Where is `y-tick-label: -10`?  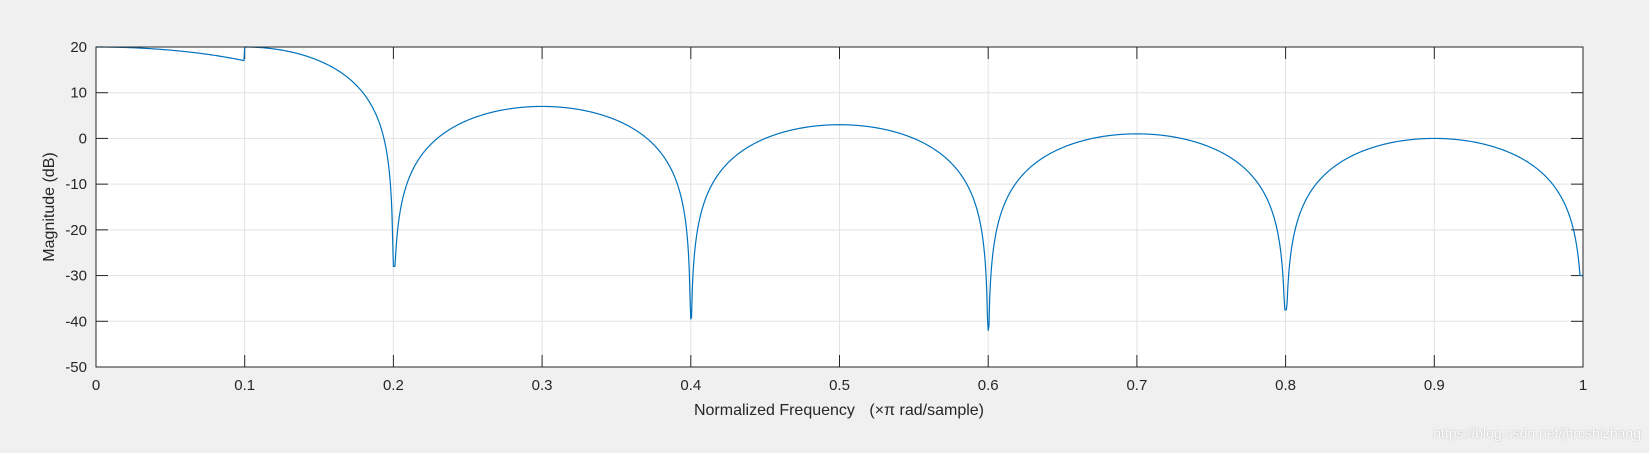
y-tick-label: -10 is located at coordinates (76, 184).